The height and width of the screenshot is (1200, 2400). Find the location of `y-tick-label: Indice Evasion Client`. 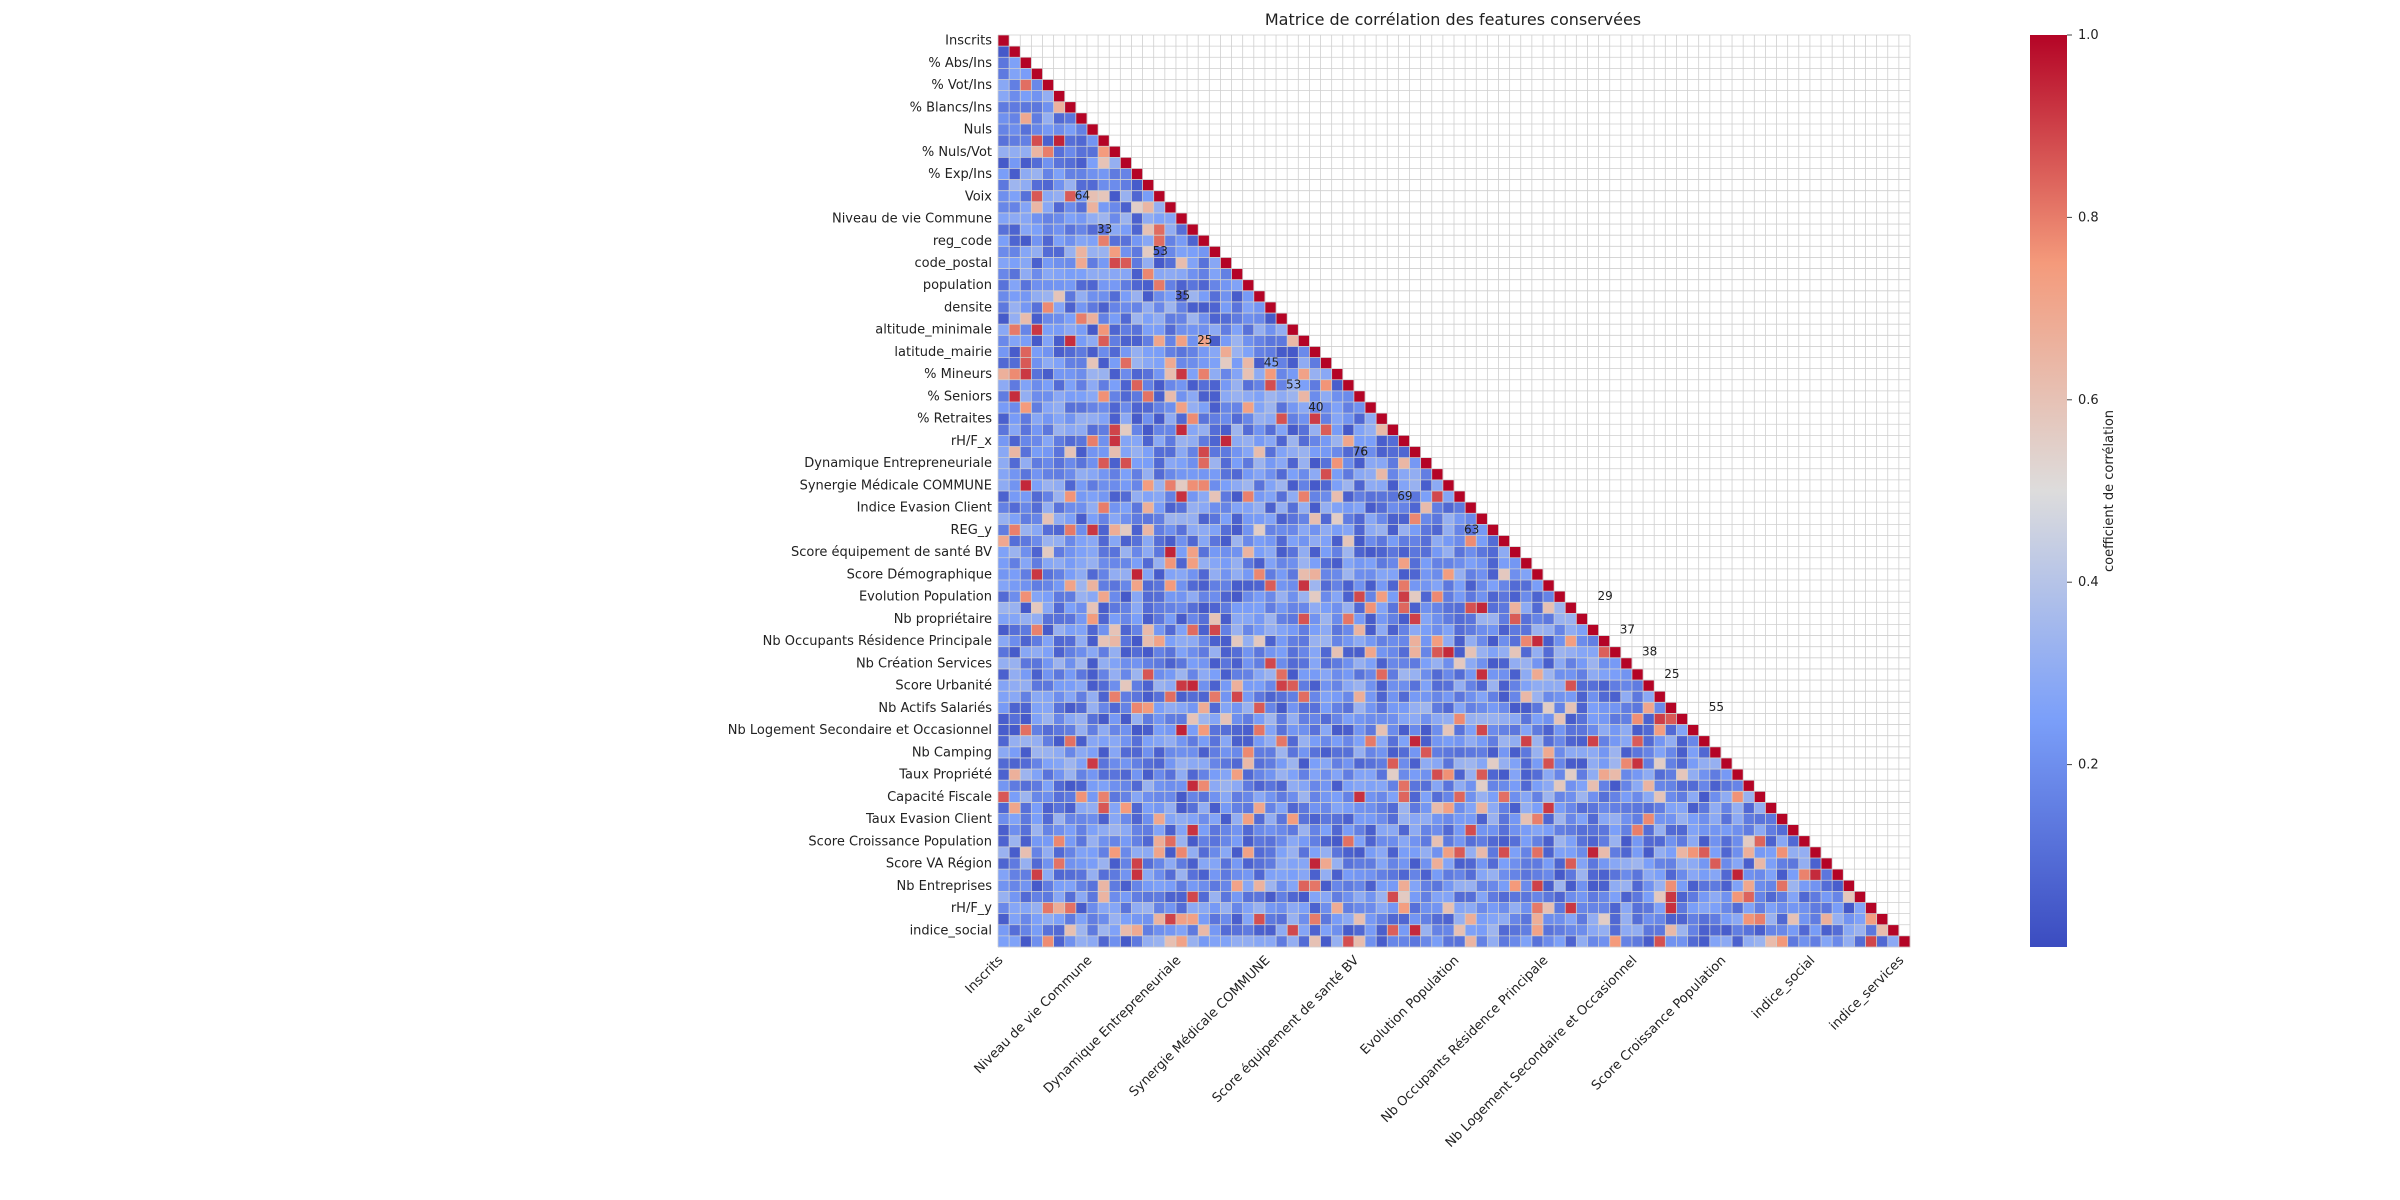

y-tick-label: Indice Evasion Client is located at coordinates (924, 508).